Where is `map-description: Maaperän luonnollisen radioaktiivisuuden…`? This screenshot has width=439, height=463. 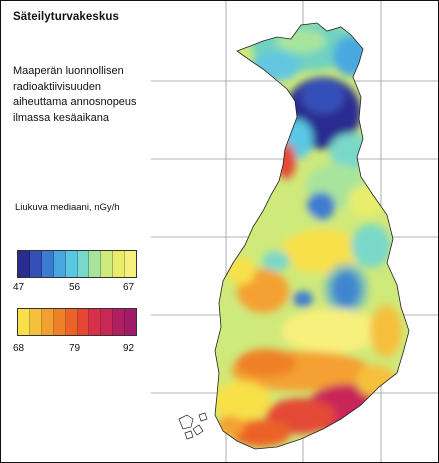 map-description: Maaperän luonnollisen radioaktiivisuuden… is located at coordinates (88, 95).